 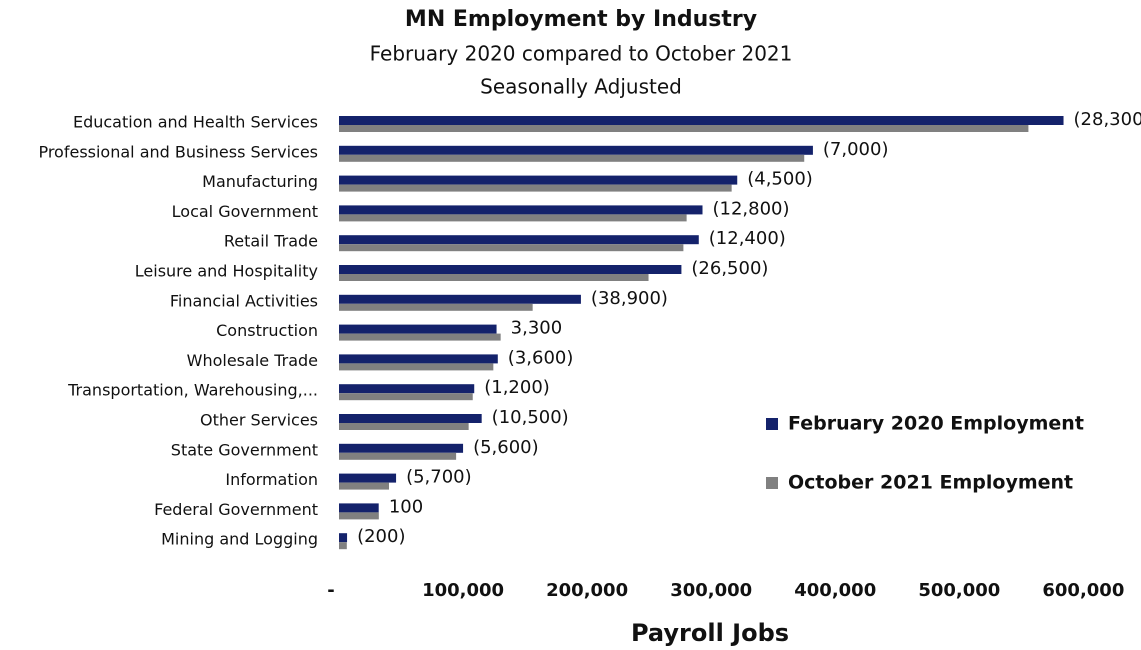 What do you see at coordinates (537, 328) in the screenshot?
I see `annotation: 3,300` at bounding box center [537, 328].